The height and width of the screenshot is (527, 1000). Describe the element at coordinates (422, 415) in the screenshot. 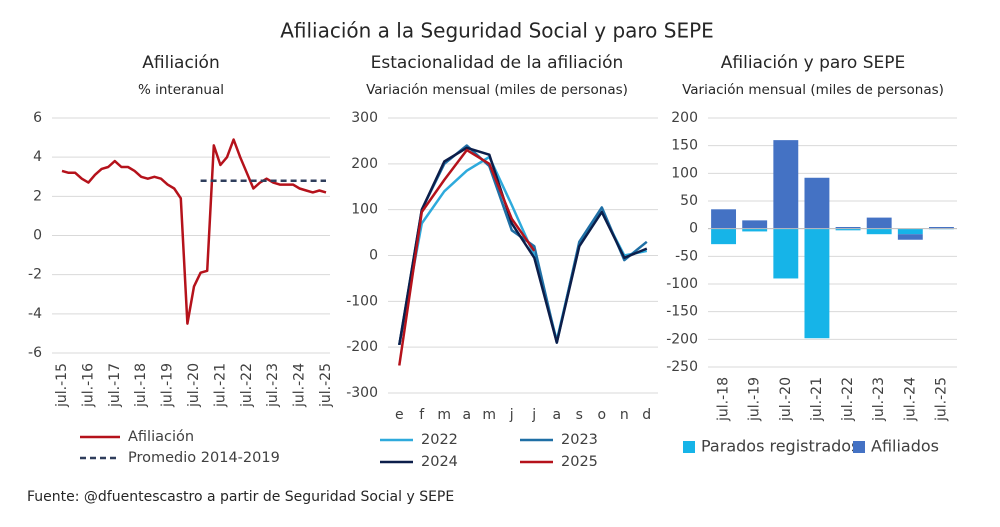

I see `x-tick-label: f` at that location.